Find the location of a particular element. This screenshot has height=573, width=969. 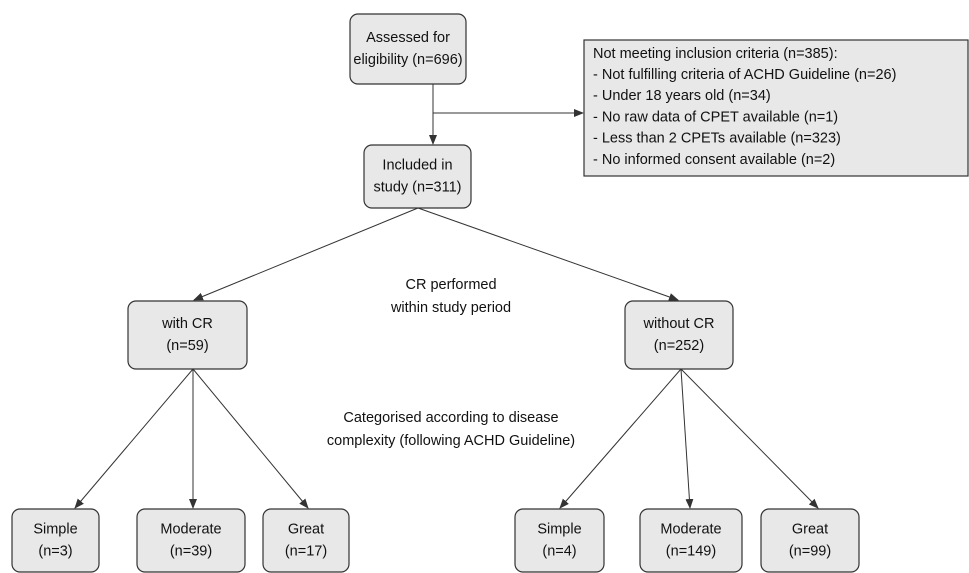

node-label: (n=17) is located at coordinates (306, 551).